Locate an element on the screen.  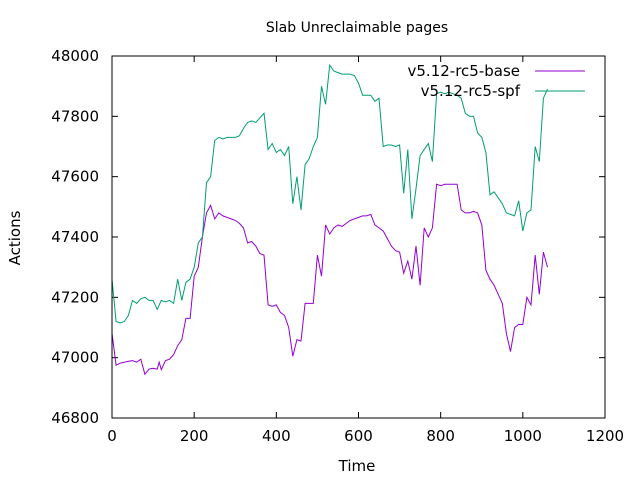
legend: v5.12-rc5-base v5.12-rc5-spf is located at coordinates (496, 81).